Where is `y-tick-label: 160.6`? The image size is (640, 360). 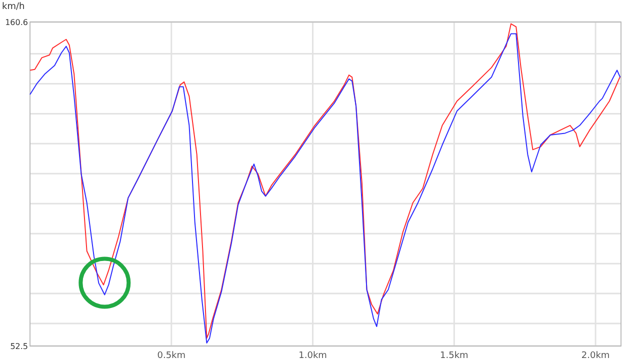 y-tick-label: 160.6 is located at coordinates (16, 22).